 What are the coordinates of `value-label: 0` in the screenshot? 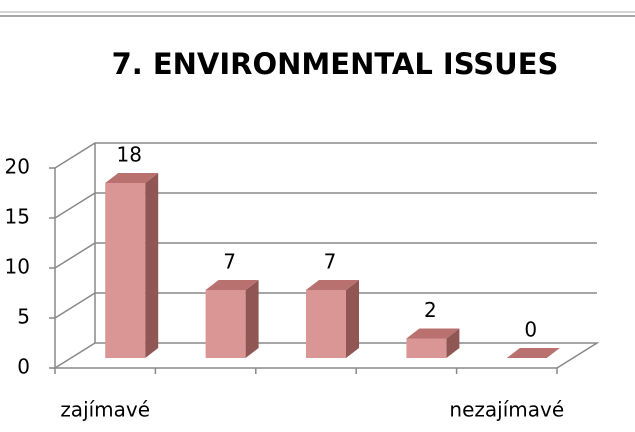 It's located at (530, 330).